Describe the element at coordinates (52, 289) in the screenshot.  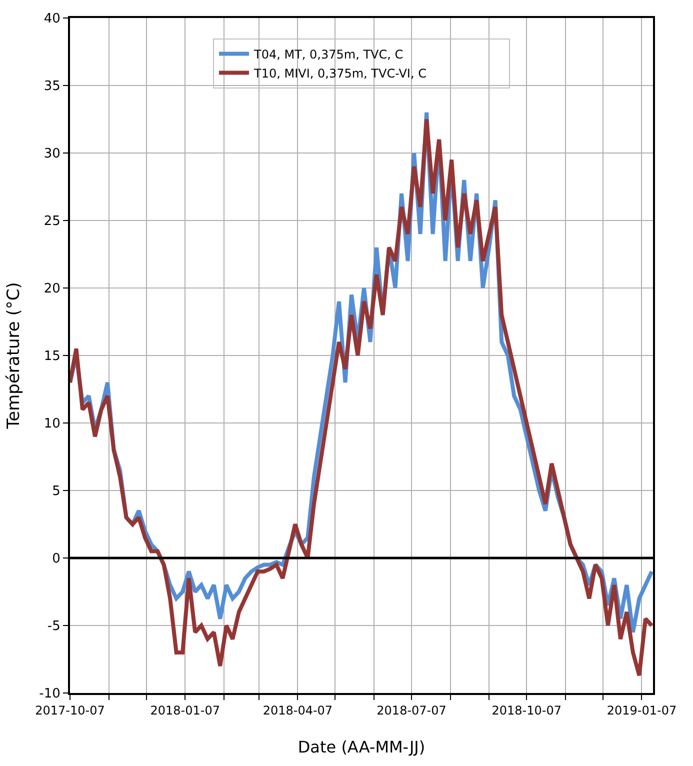
I see `y-tick-label: 20` at that location.